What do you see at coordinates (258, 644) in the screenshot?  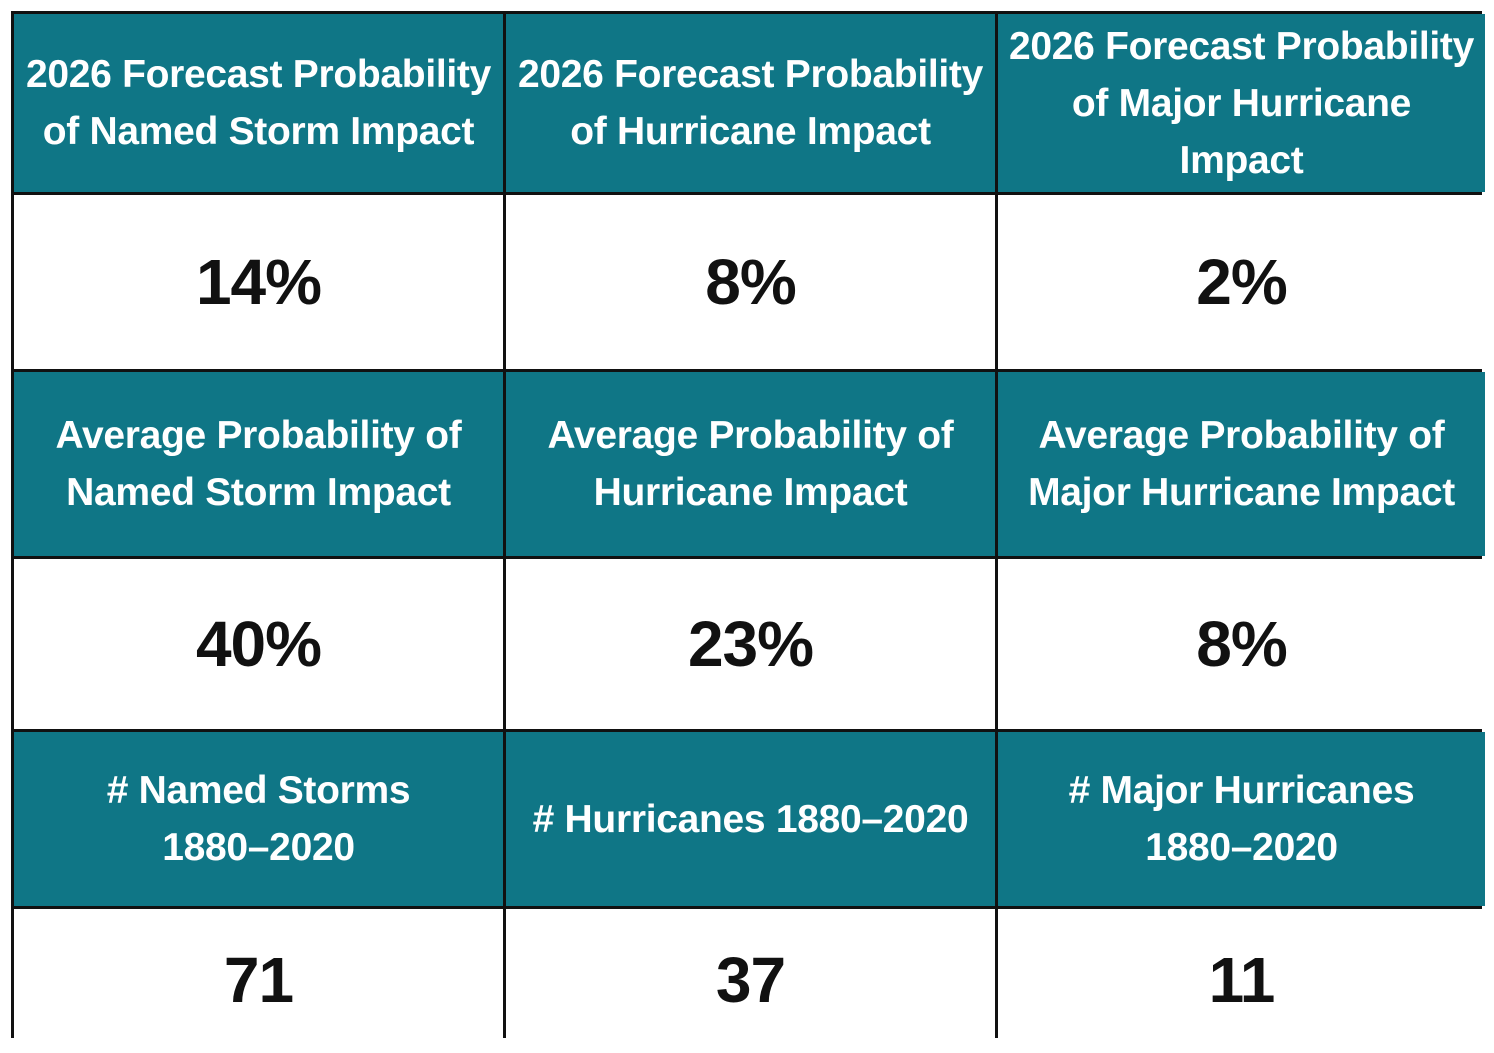 I see `value-average-named-storm: 40%` at bounding box center [258, 644].